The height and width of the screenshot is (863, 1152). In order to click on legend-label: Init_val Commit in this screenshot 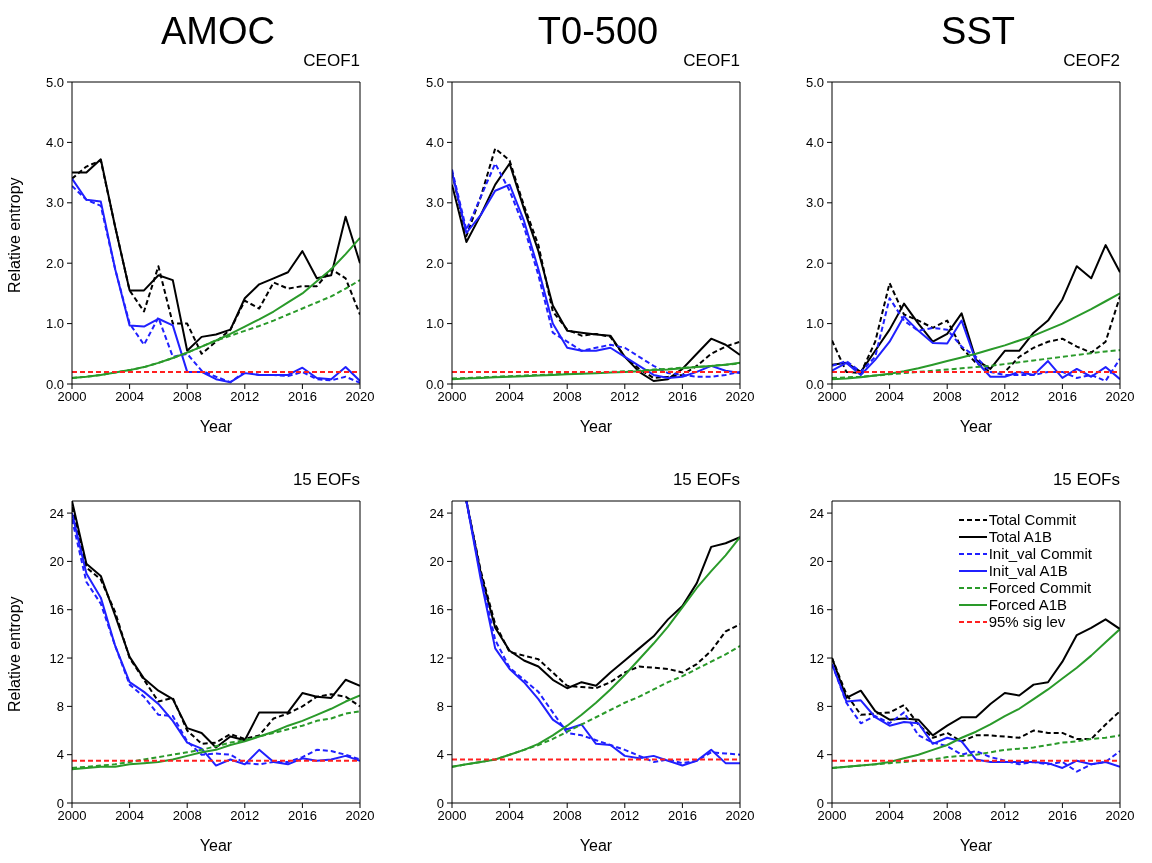, I will do `click(1040, 553)`.